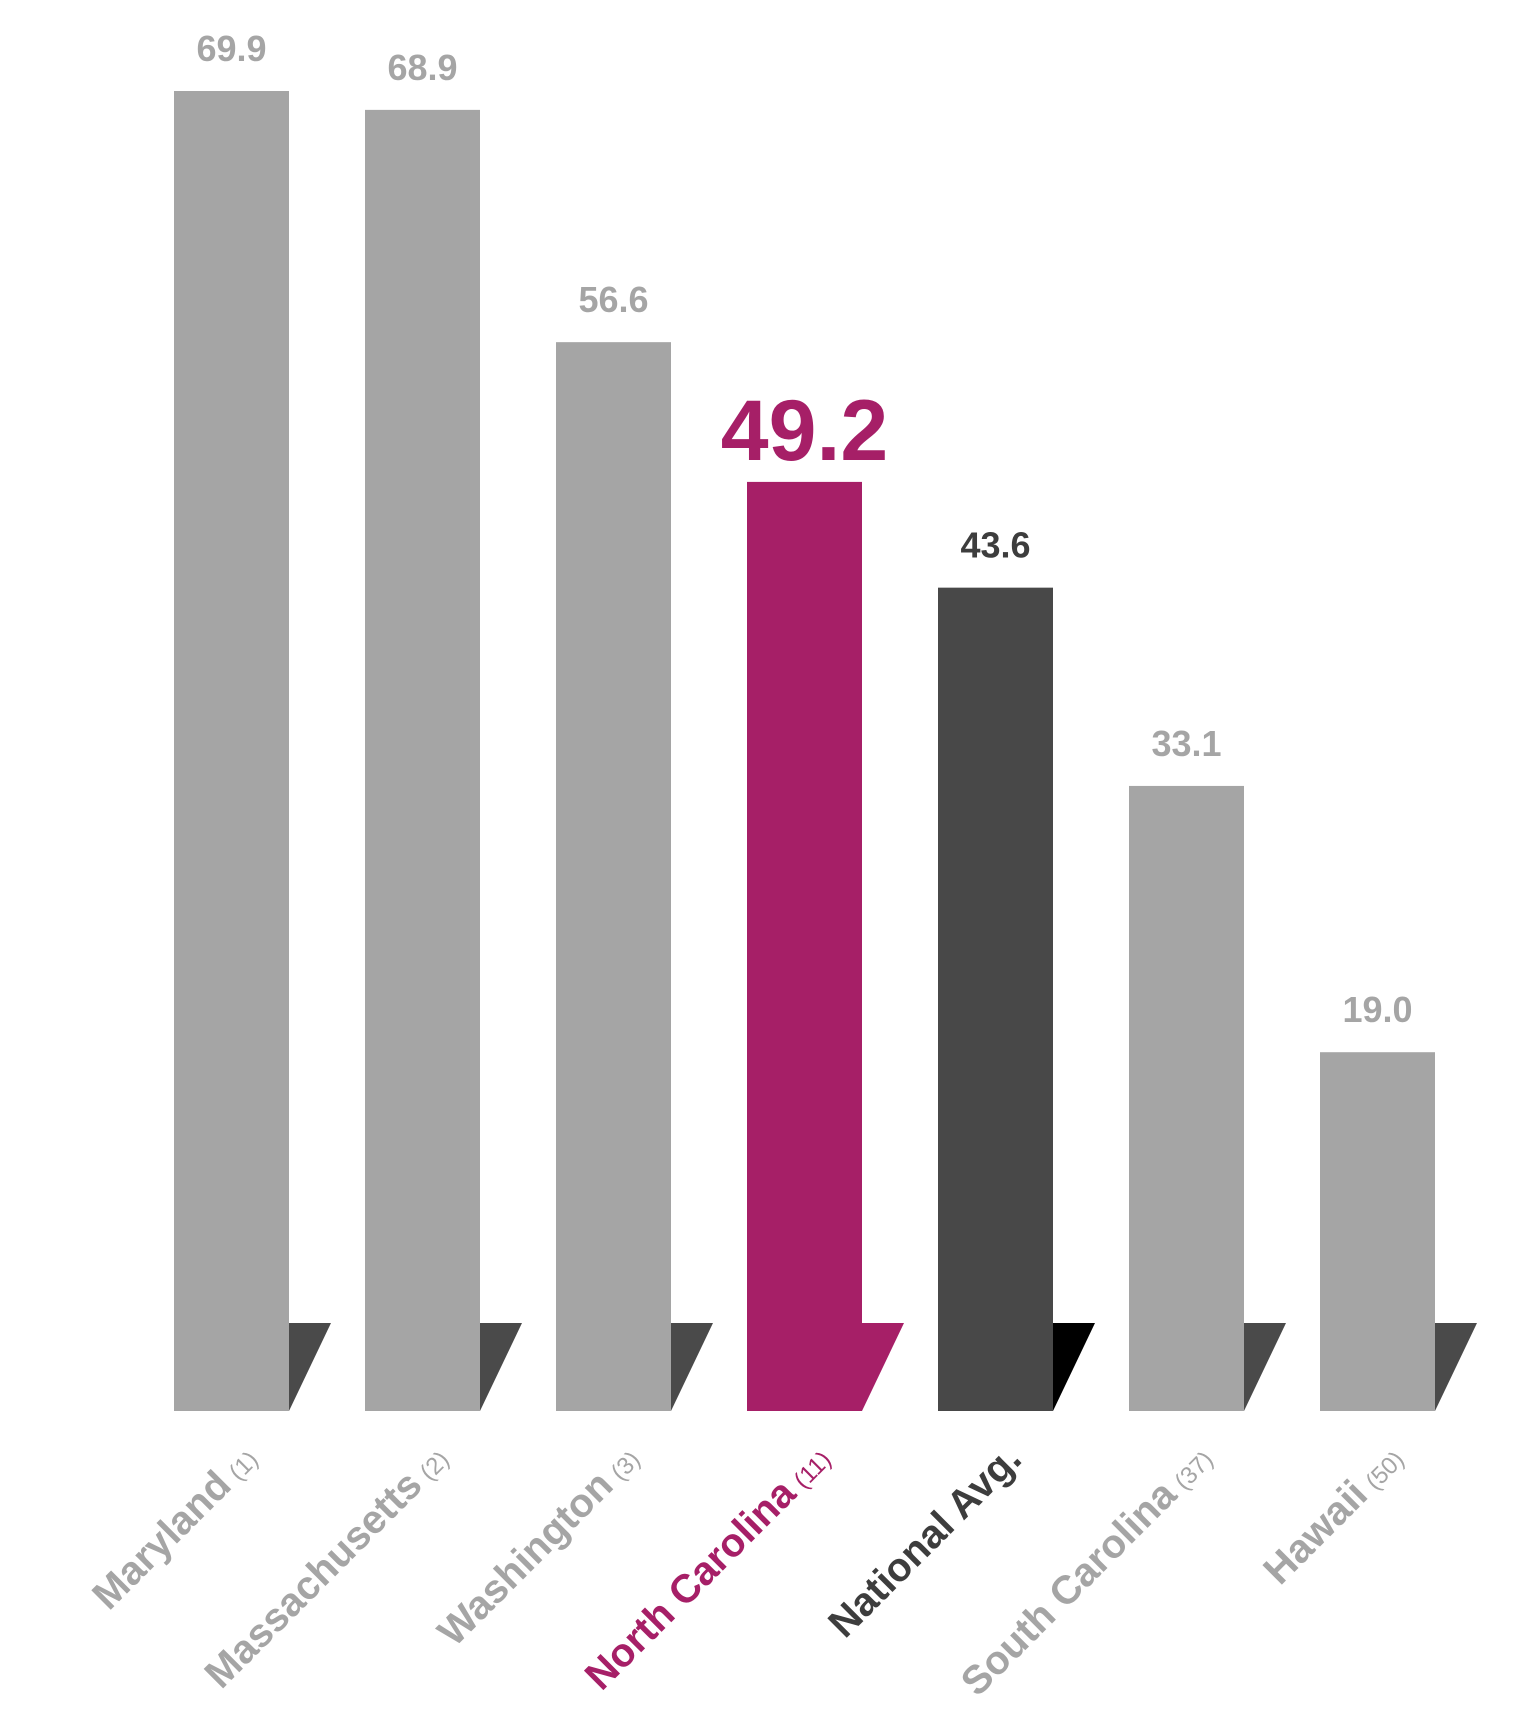  I want to click on value-label-south-carolina: 33.1, so click(1186, 743).